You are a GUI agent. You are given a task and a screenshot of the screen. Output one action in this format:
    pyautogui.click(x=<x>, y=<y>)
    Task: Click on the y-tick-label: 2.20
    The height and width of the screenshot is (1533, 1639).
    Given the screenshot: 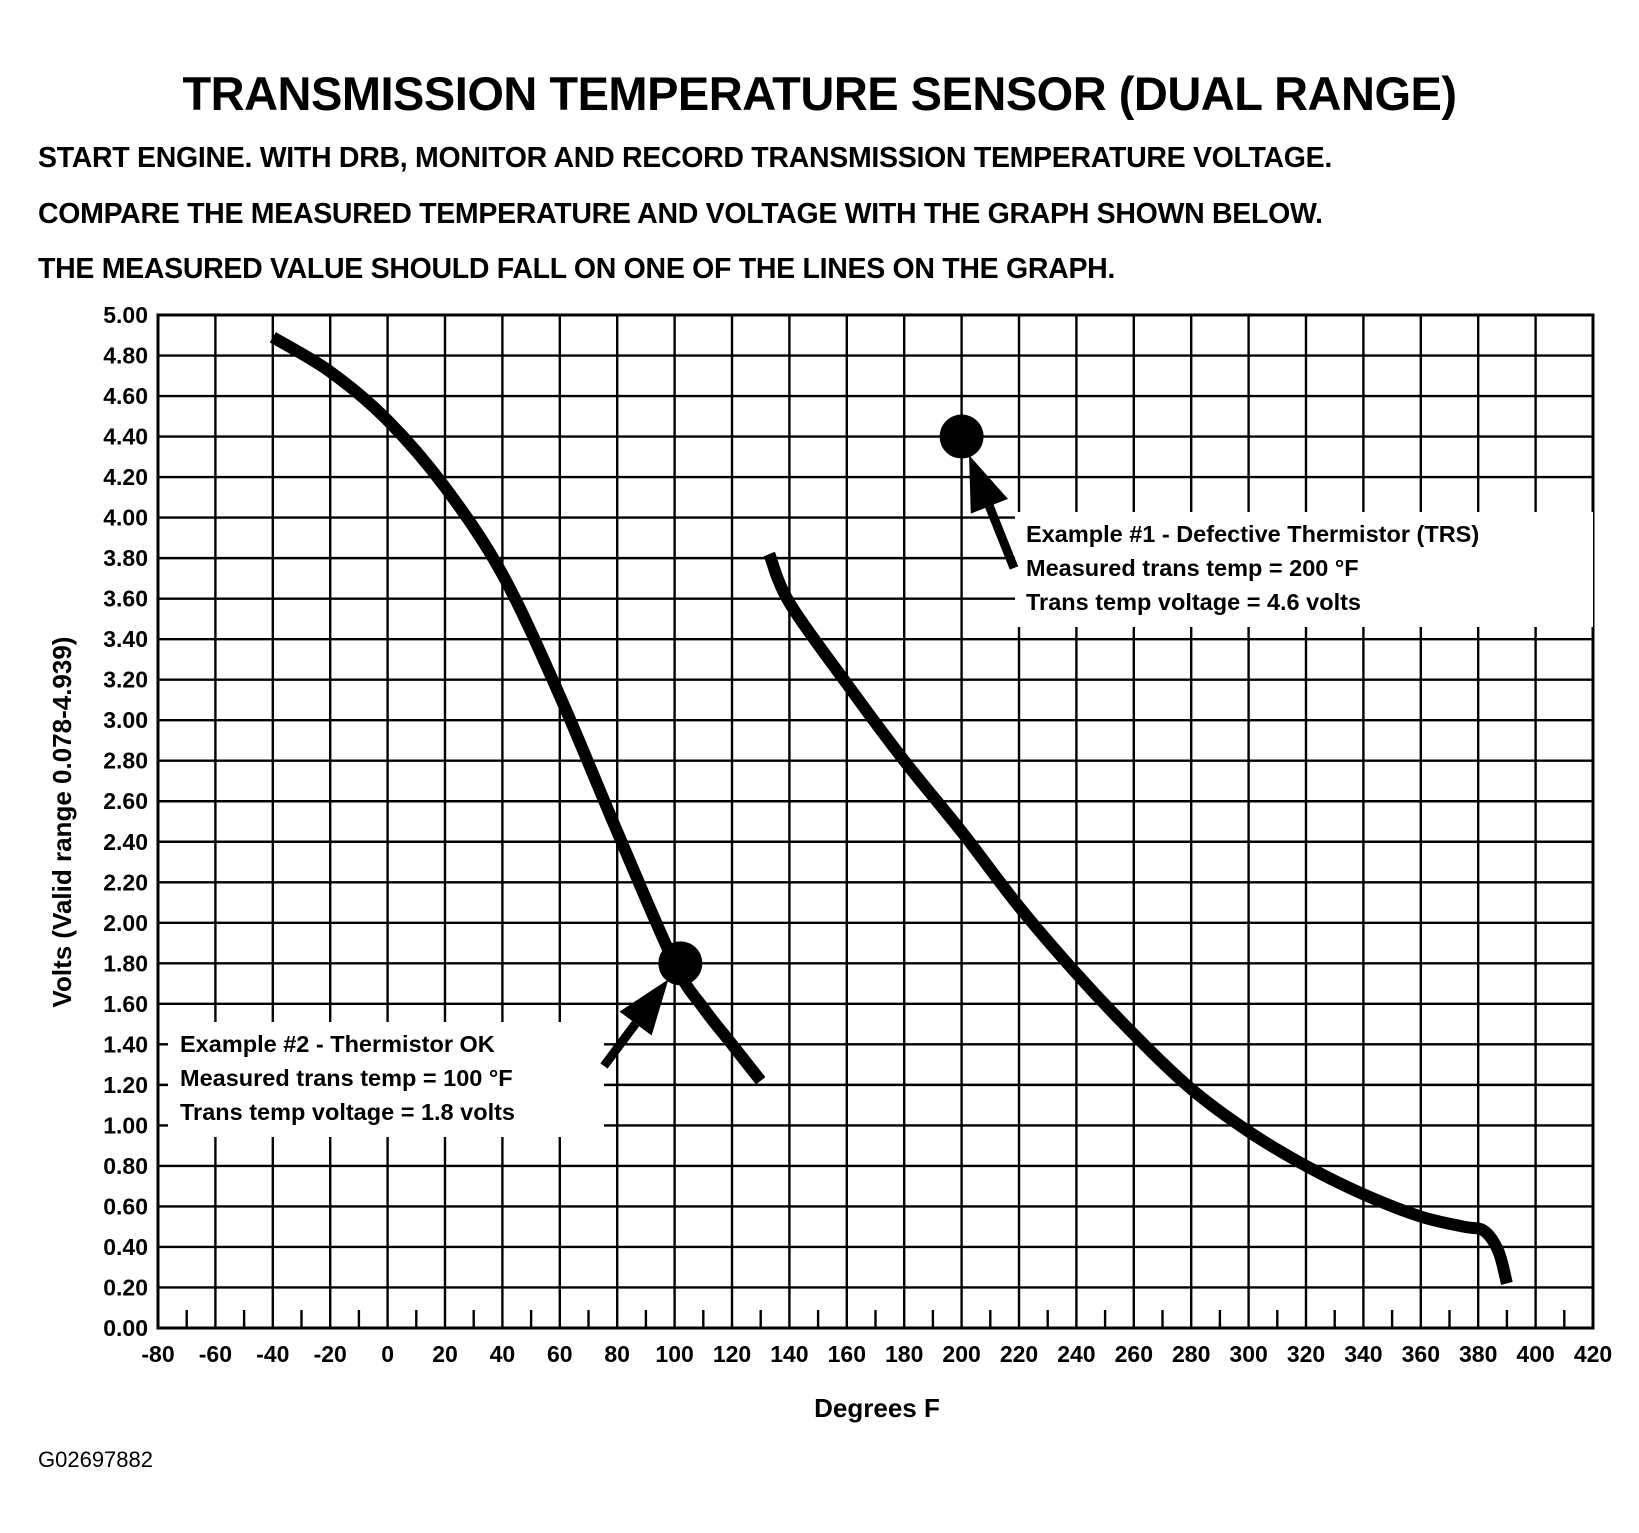 What is the action you would take?
    pyautogui.click(x=125, y=882)
    